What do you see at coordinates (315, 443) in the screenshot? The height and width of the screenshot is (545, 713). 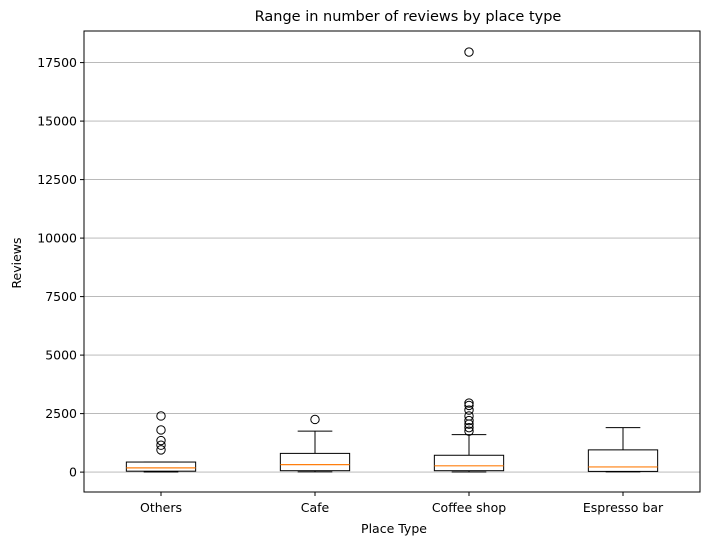 I see `box-group-cafe` at bounding box center [315, 443].